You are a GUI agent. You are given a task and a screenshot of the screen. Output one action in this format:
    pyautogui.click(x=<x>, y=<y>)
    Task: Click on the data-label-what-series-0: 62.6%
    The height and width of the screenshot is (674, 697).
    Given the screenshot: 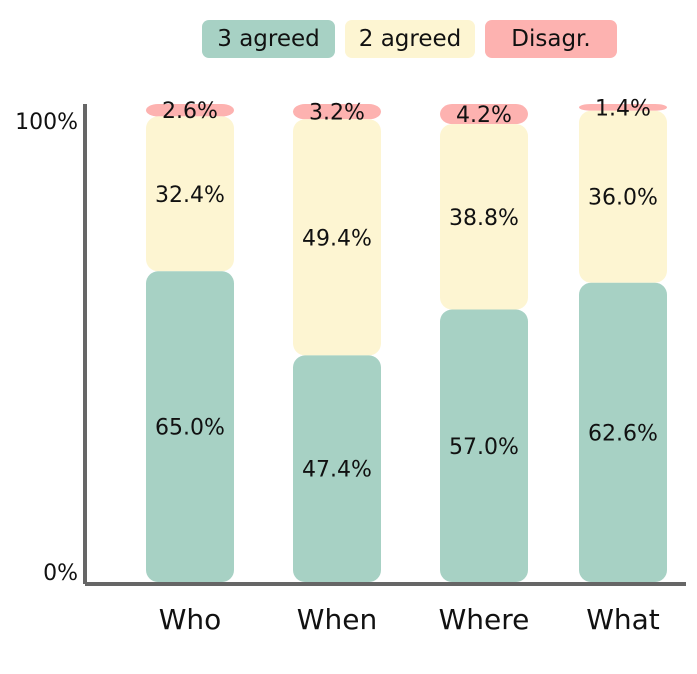 What is the action you would take?
    pyautogui.click(x=623, y=433)
    